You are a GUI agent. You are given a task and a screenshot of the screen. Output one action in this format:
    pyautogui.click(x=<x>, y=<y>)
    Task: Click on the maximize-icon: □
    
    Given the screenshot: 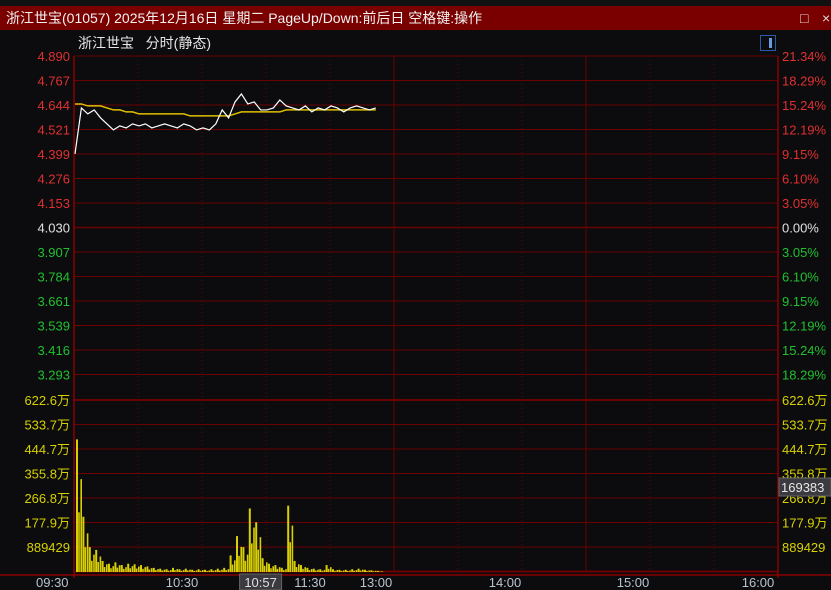 What is the action you would take?
    pyautogui.click(x=804, y=18)
    